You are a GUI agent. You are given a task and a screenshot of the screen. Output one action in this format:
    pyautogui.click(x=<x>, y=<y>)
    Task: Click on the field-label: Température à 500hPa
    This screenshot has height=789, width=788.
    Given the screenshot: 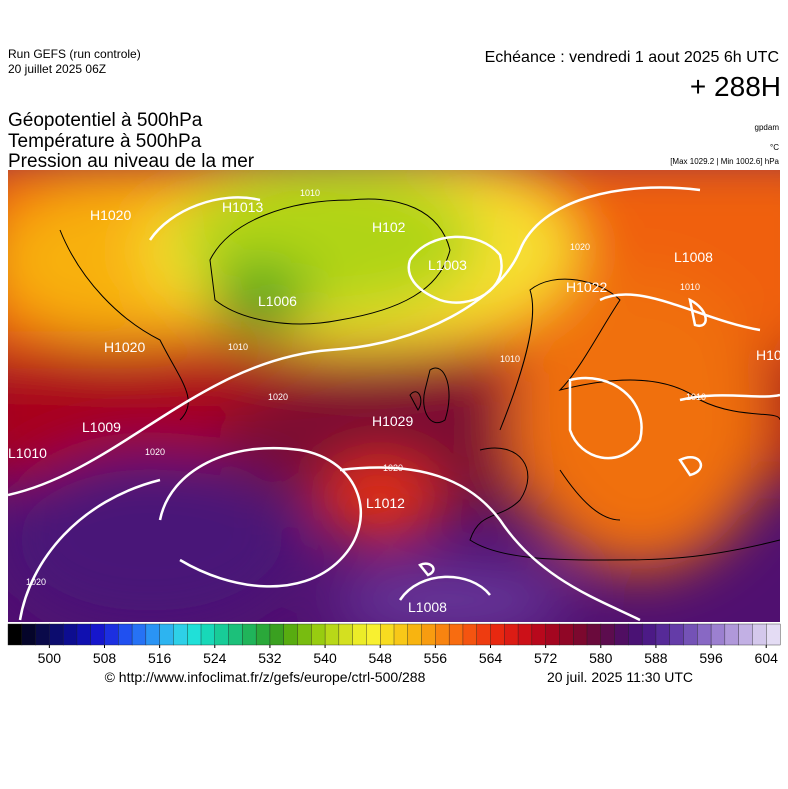 What is the action you would take?
    pyautogui.click(x=105, y=141)
    